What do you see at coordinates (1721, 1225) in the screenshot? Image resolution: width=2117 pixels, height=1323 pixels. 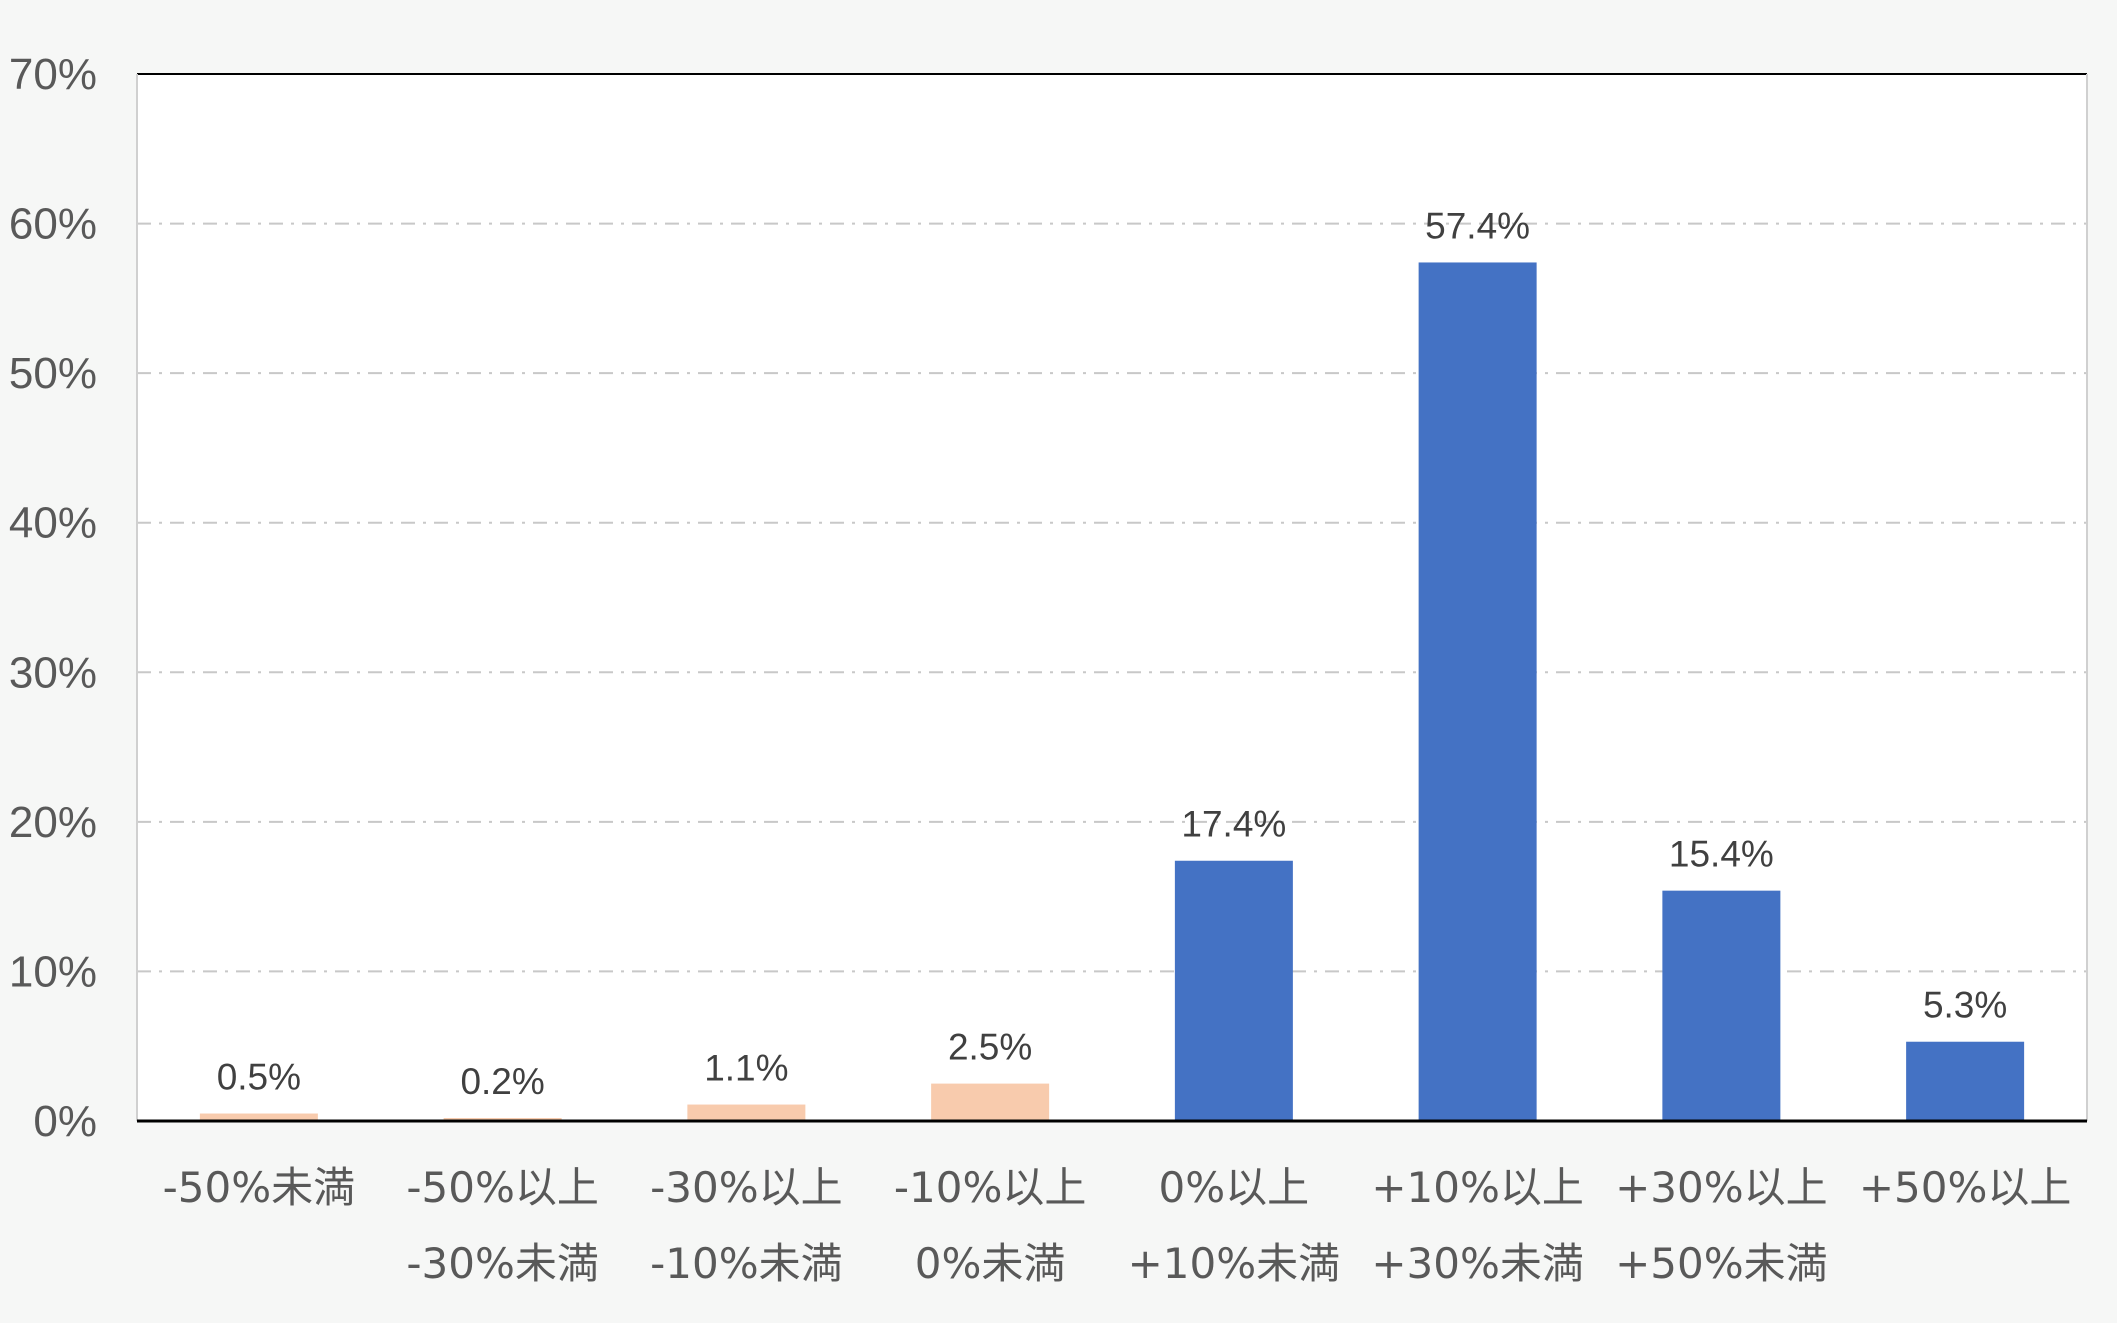 I see `x-tick-label-6: +30%以上 +50%未満` at bounding box center [1721, 1225].